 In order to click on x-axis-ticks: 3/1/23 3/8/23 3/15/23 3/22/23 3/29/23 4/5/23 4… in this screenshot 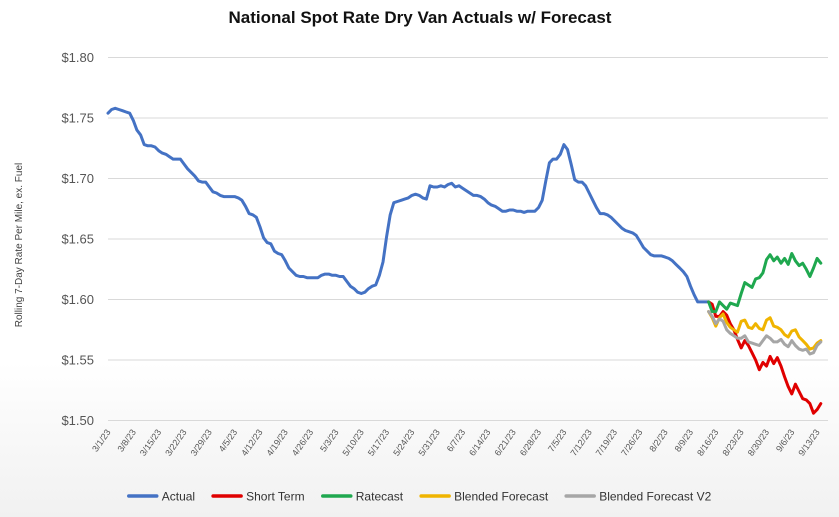, I will do `click(456, 442)`.